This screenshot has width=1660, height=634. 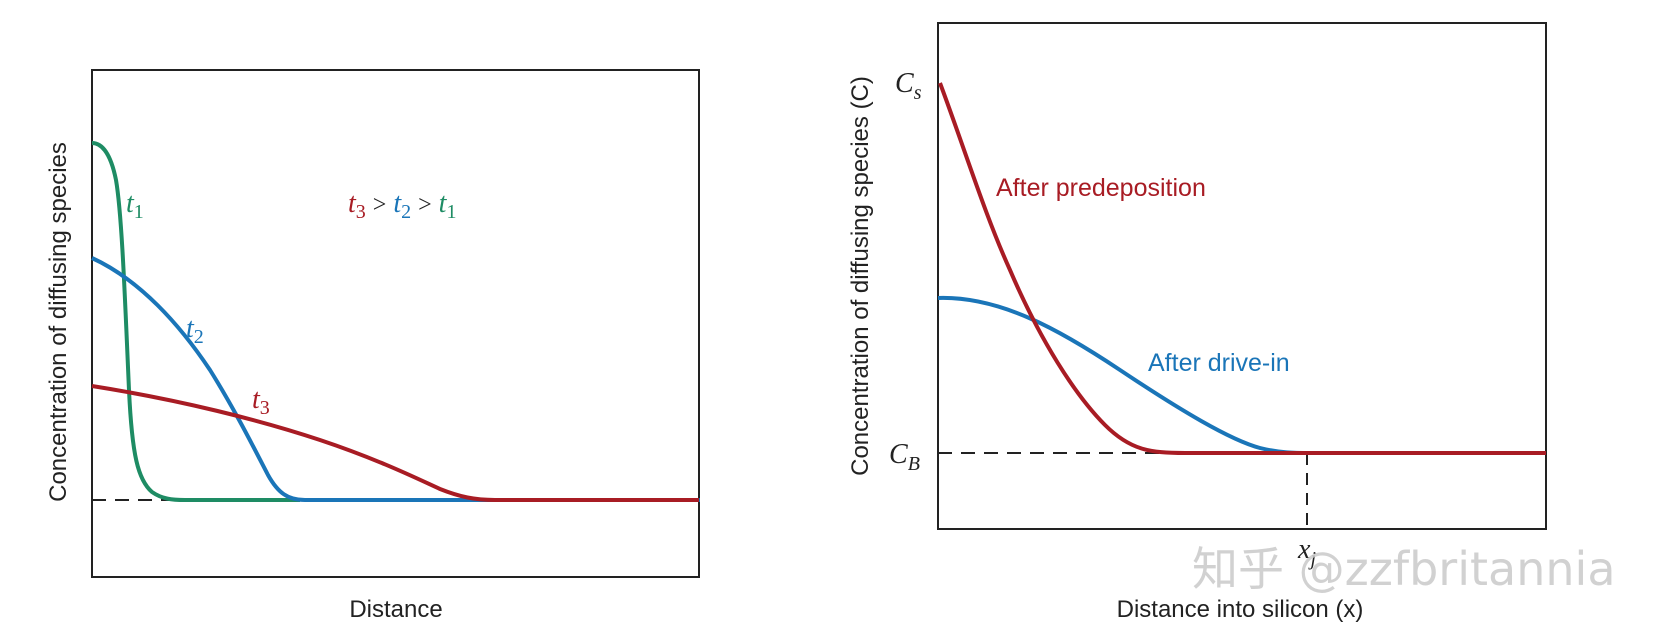 What do you see at coordinates (58, 322) in the screenshot?
I see `left-y-axis-label: Concentration of diffusing species` at bounding box center [58, 322].